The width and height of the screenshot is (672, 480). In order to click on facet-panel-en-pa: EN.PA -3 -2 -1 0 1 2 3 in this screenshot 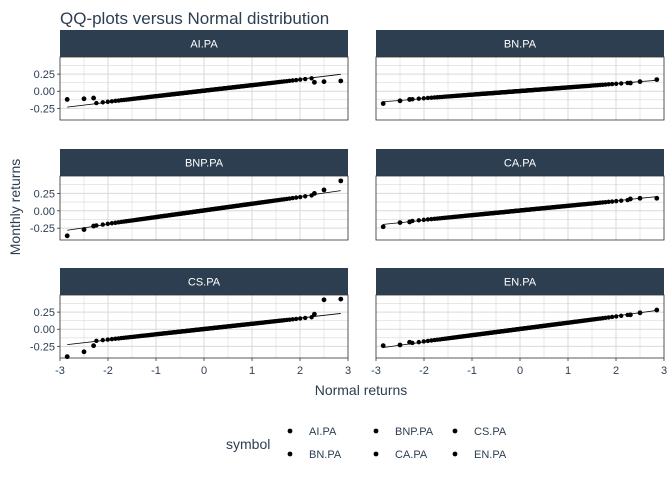, I will do `click(519, 322)`.